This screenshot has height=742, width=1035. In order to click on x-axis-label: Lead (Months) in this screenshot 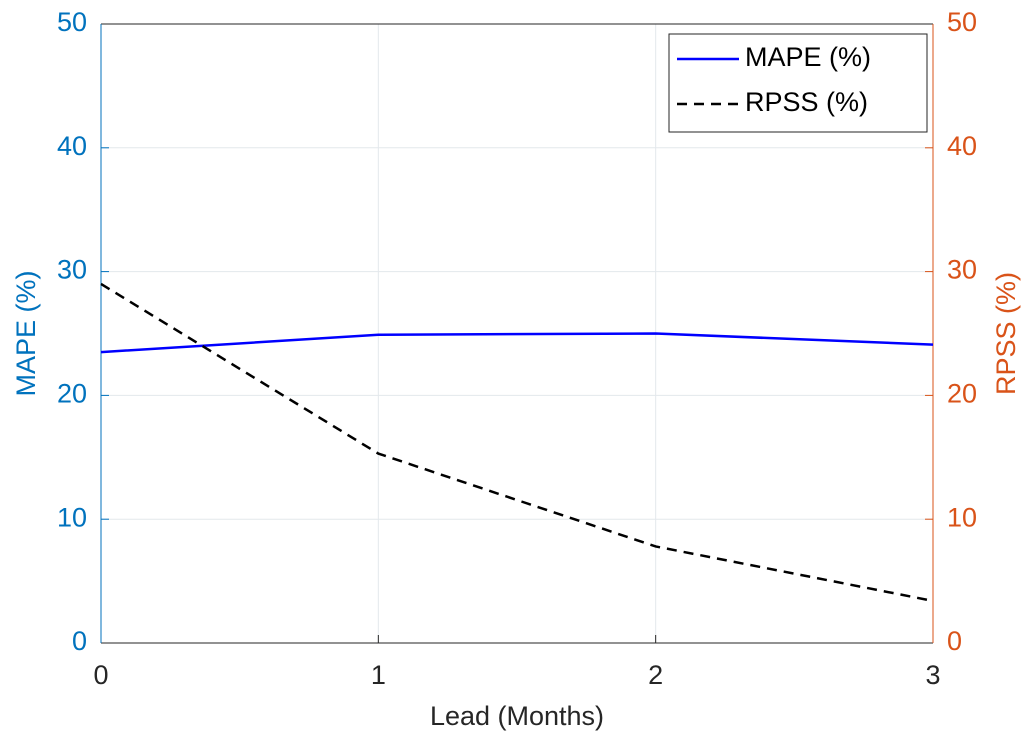, I will do `click(517, 716)`.